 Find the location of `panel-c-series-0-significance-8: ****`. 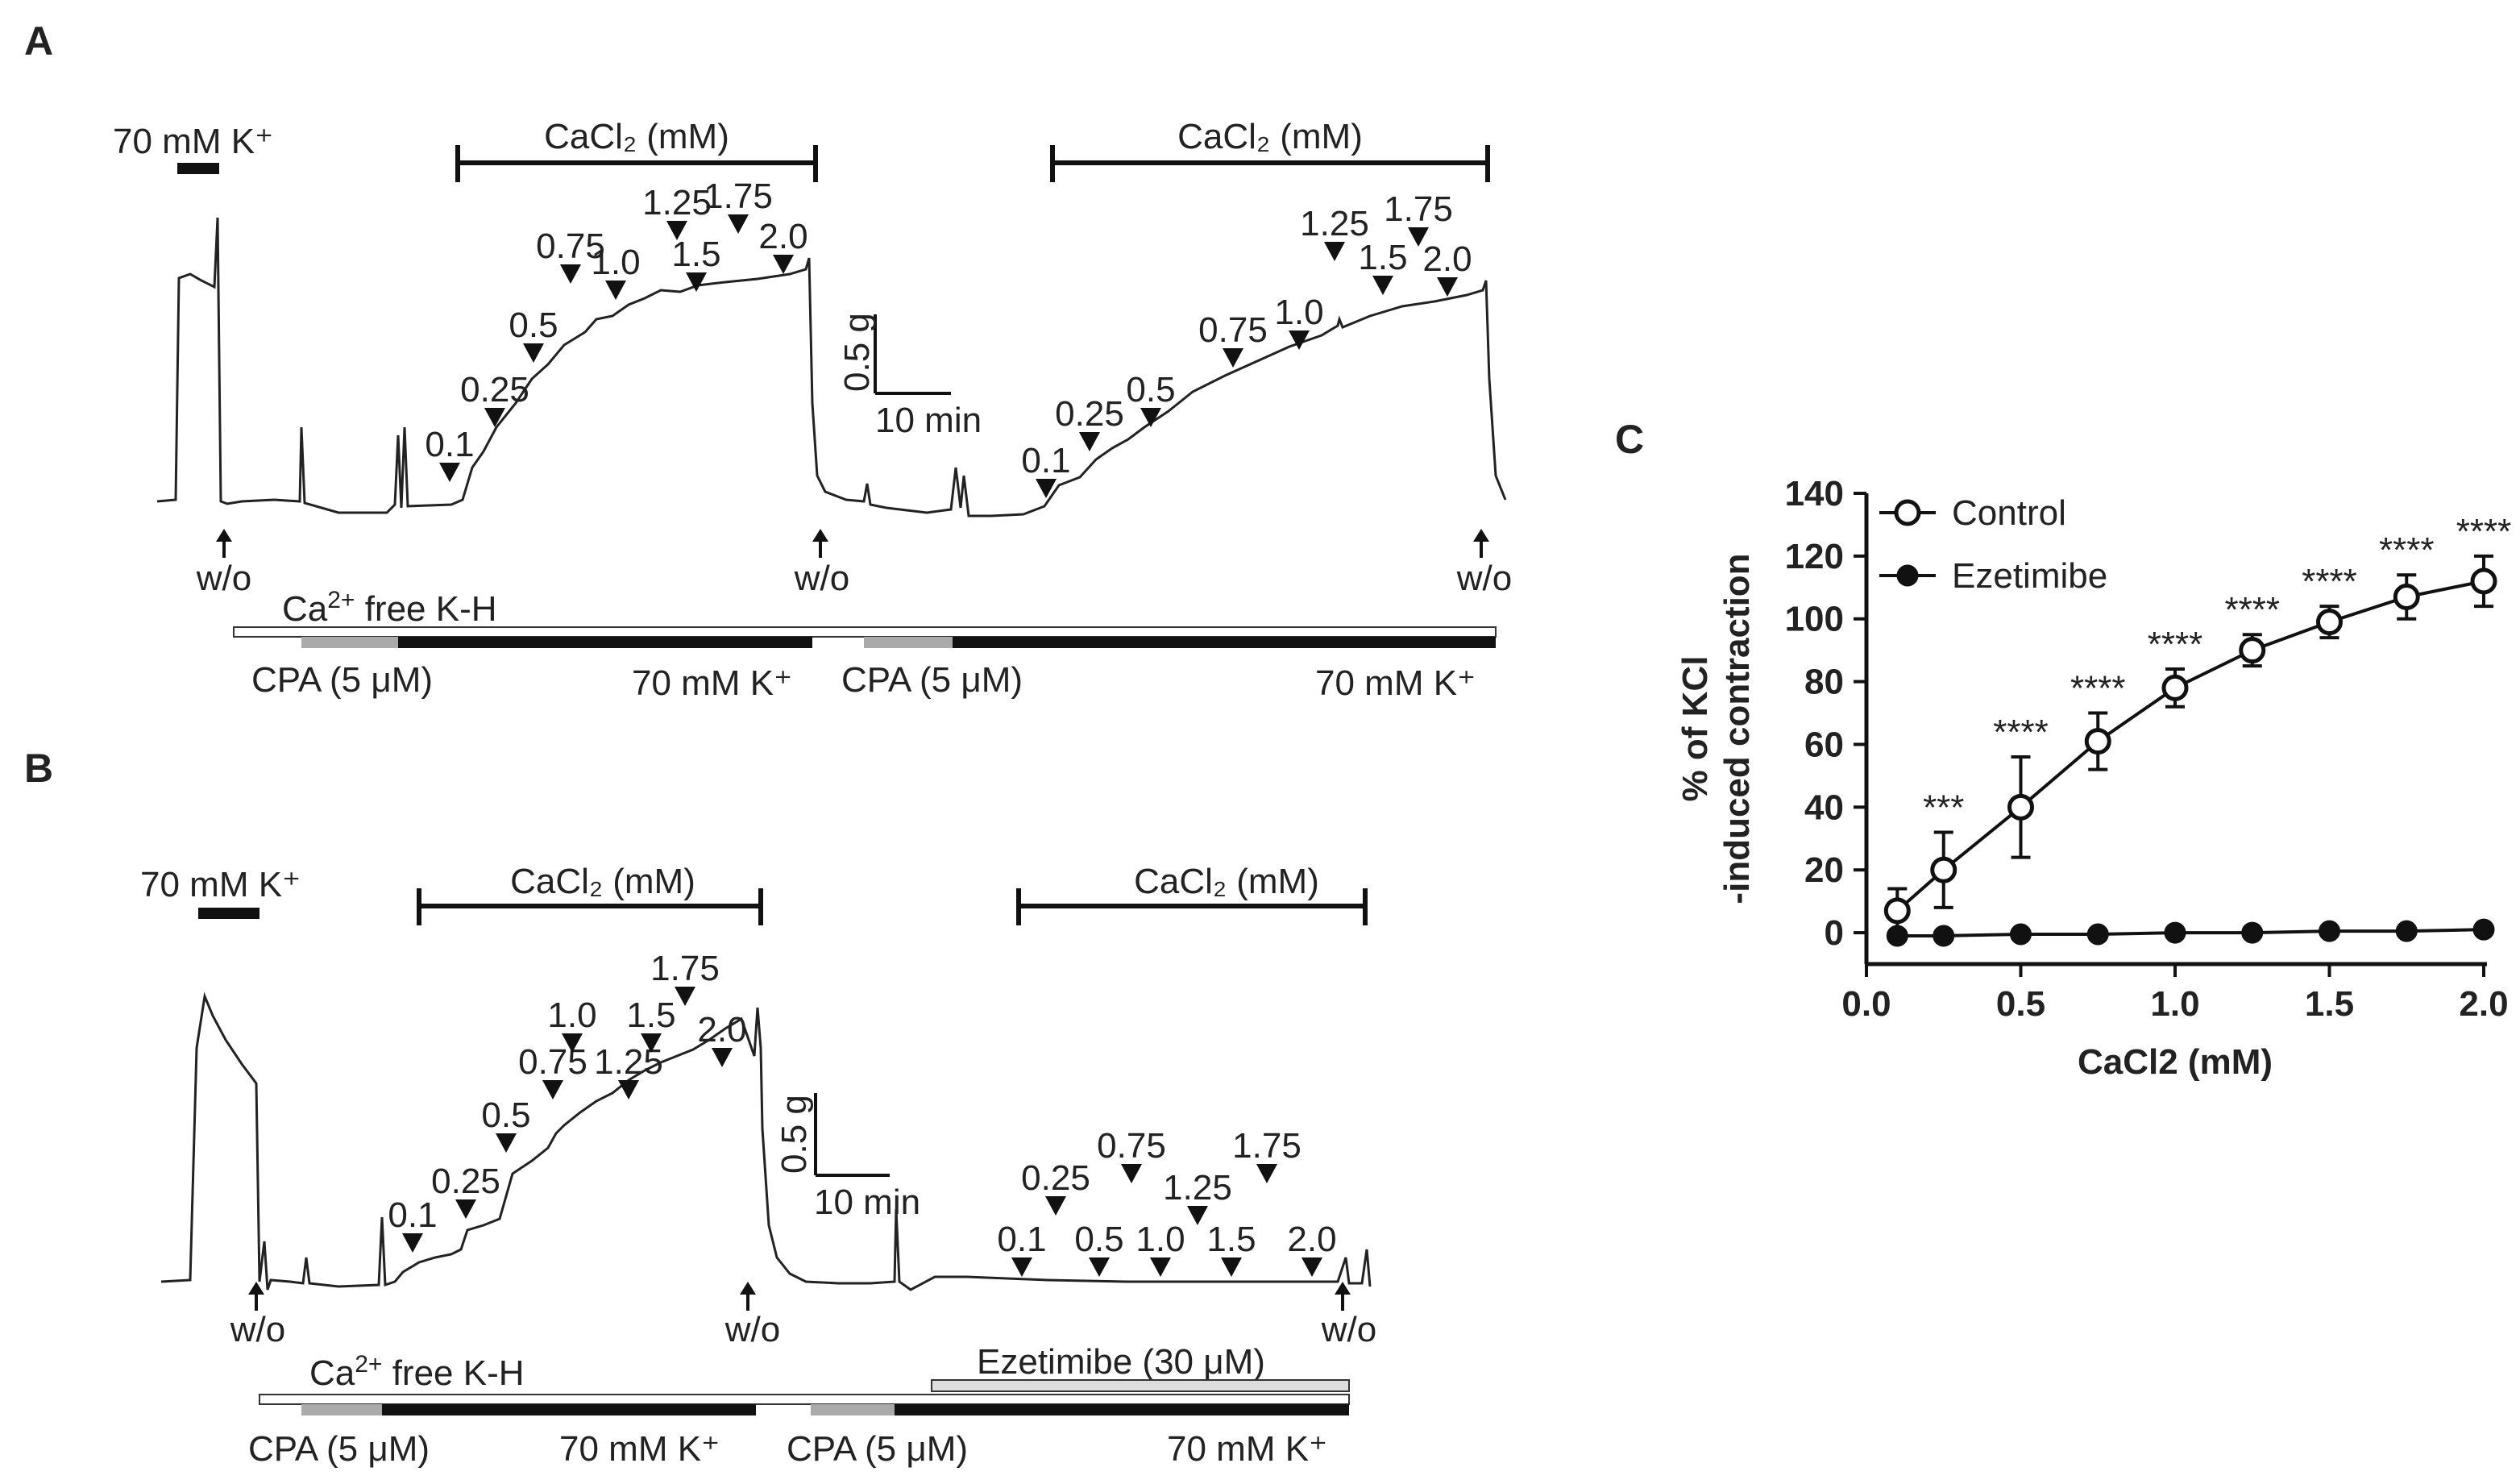

panel-c-series-0-significance-8: **** is located at coordinates (2484, 531).